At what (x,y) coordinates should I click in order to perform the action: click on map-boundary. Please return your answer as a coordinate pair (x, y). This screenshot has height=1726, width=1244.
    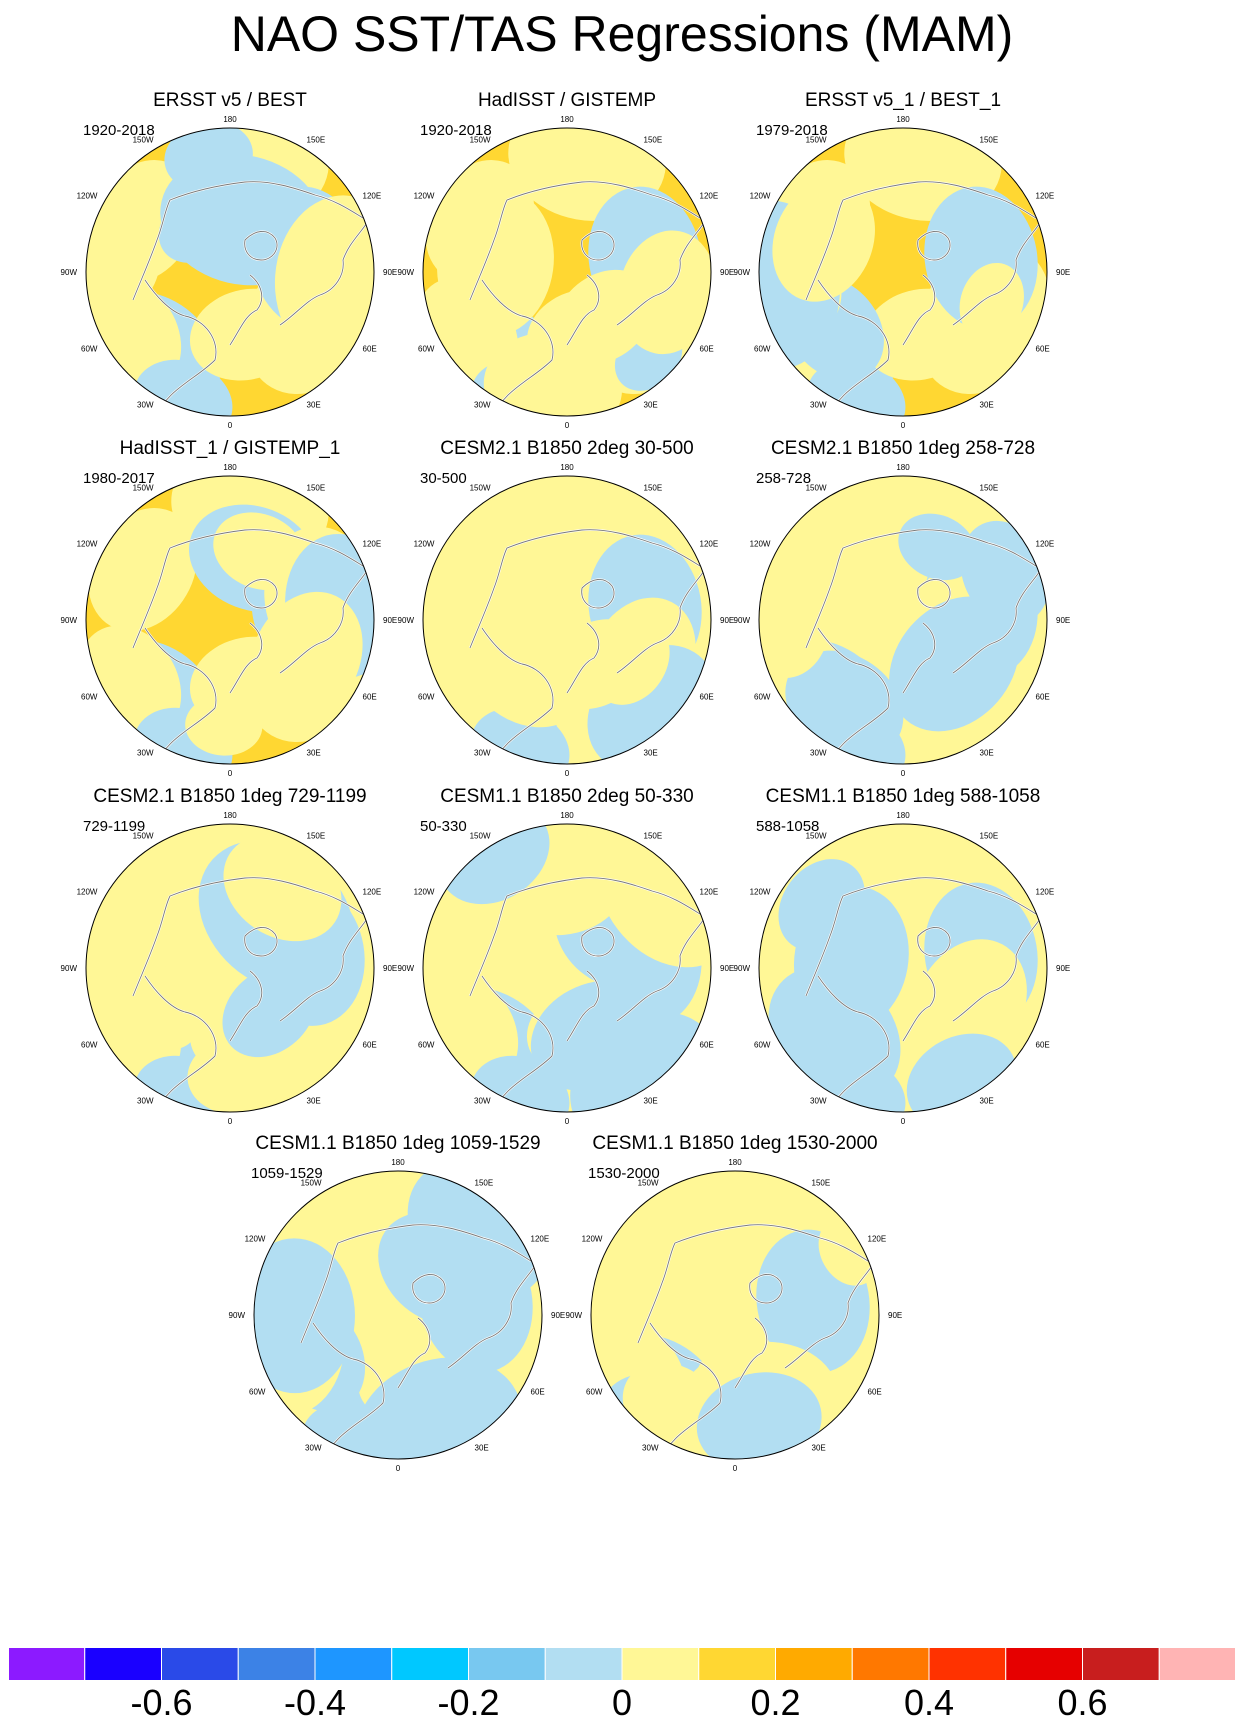
    Looking at the image, I should click on (230, 620).